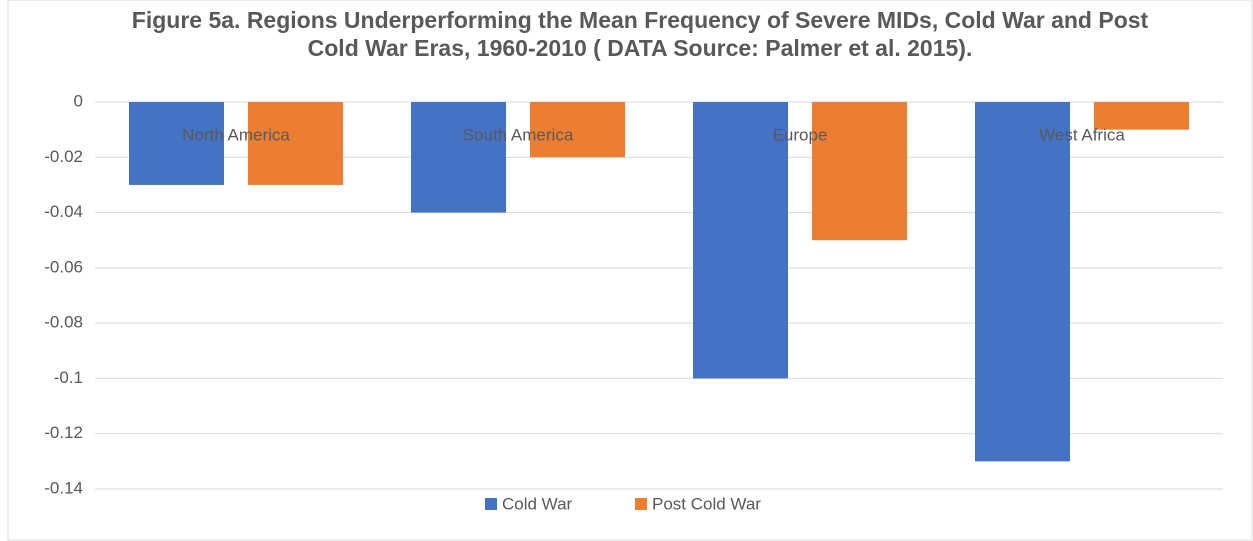  I want to click on y-tick-label: -0.12, so click(63, 432).